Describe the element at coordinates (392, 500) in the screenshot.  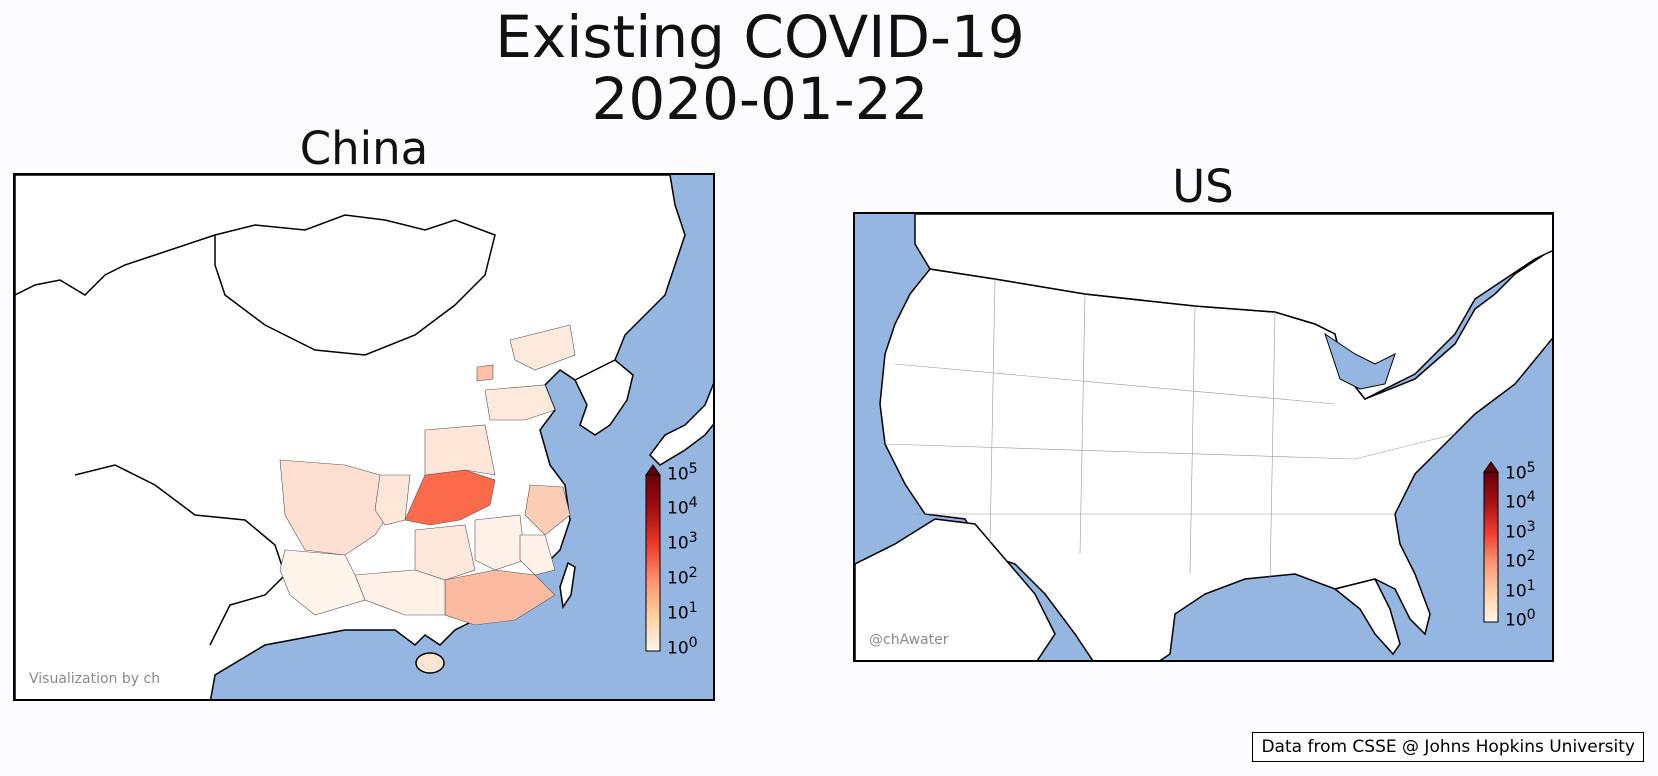
I see `province-chongqing` at that location.